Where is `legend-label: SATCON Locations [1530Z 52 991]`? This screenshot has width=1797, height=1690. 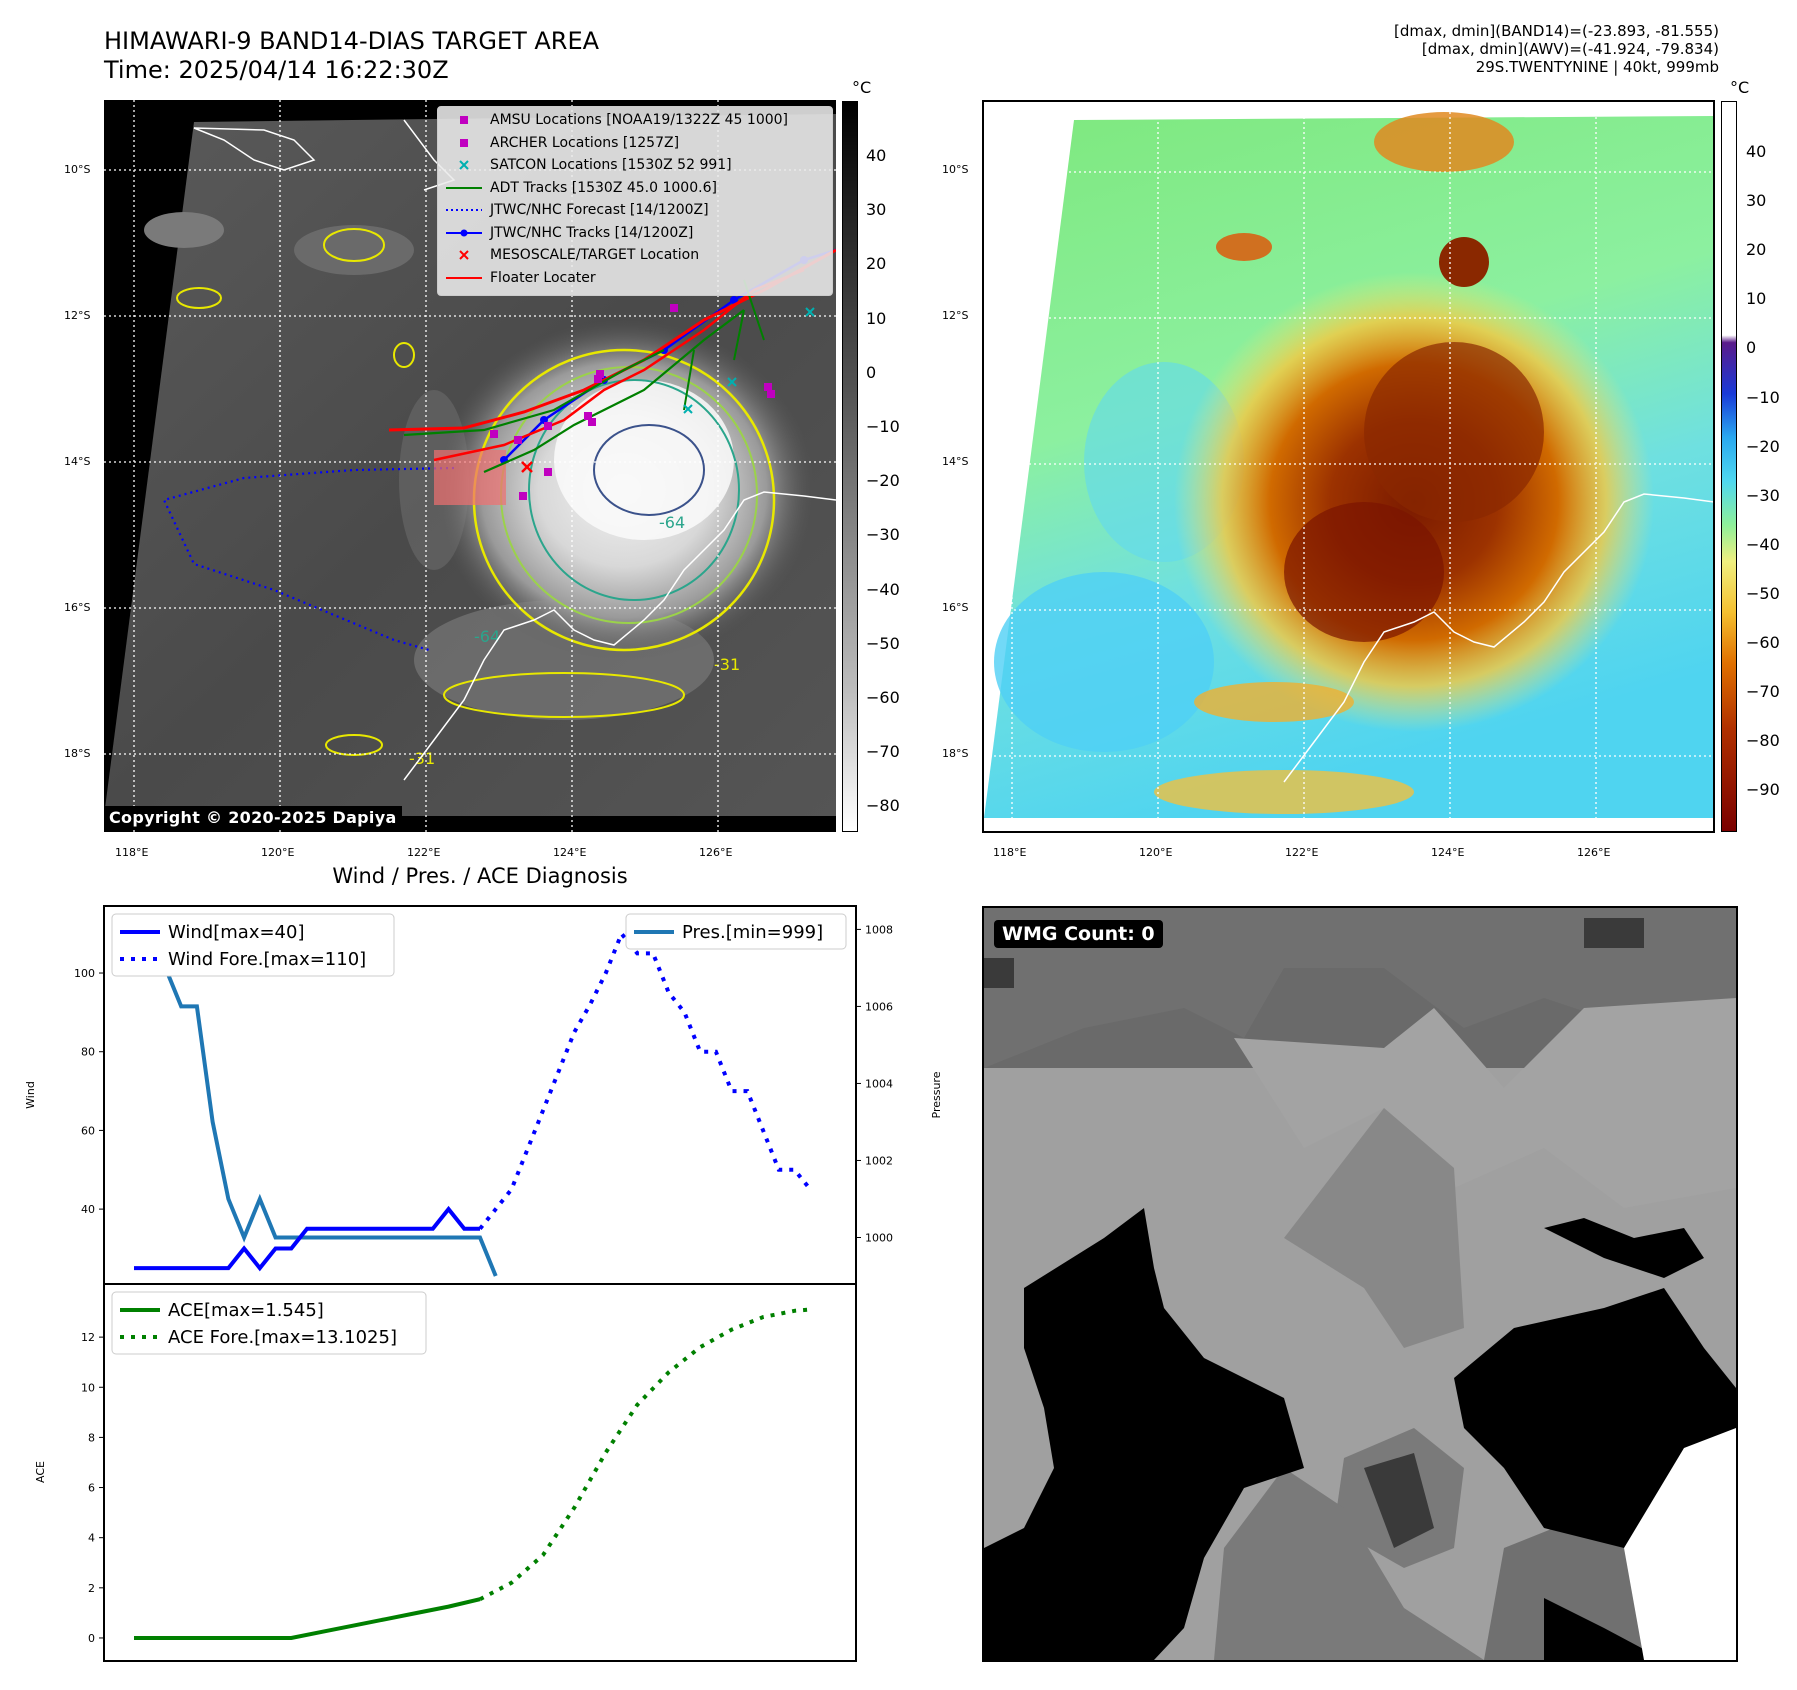 legend-label: SATCON Locations [1530Z 52 991] is located at coordinates (611, 165).